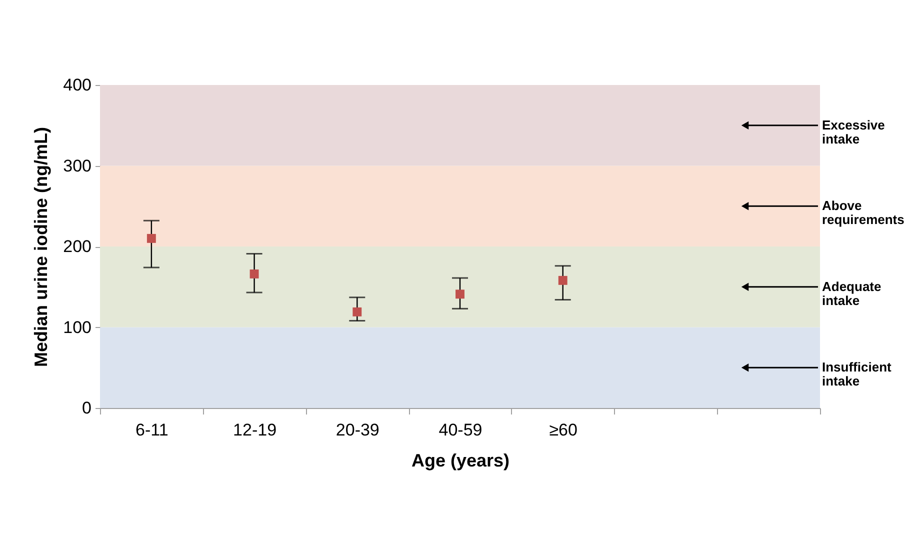 This screenshot has width=922, height=533. Describe the element at coordinates (77, 166) in the screenshot. I see `y-tick-label: 300` at that location.